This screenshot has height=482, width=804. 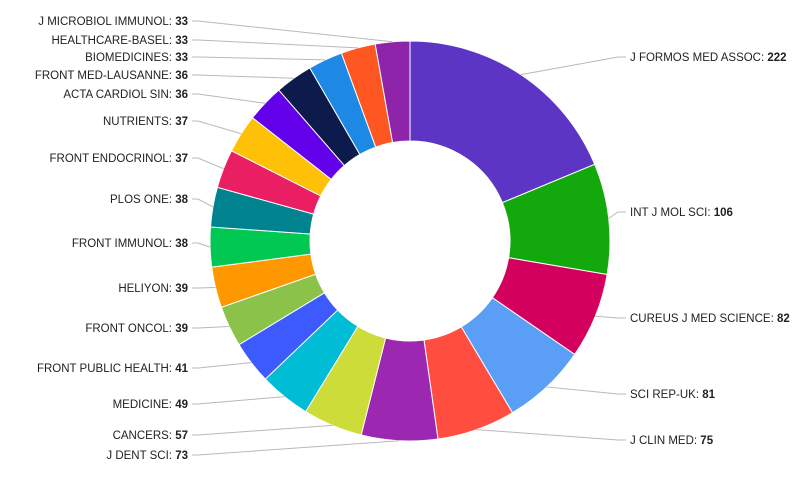 I want to click on data-label-name: CUREUS J MED SCIENCE:, so click(x=703, y=319).